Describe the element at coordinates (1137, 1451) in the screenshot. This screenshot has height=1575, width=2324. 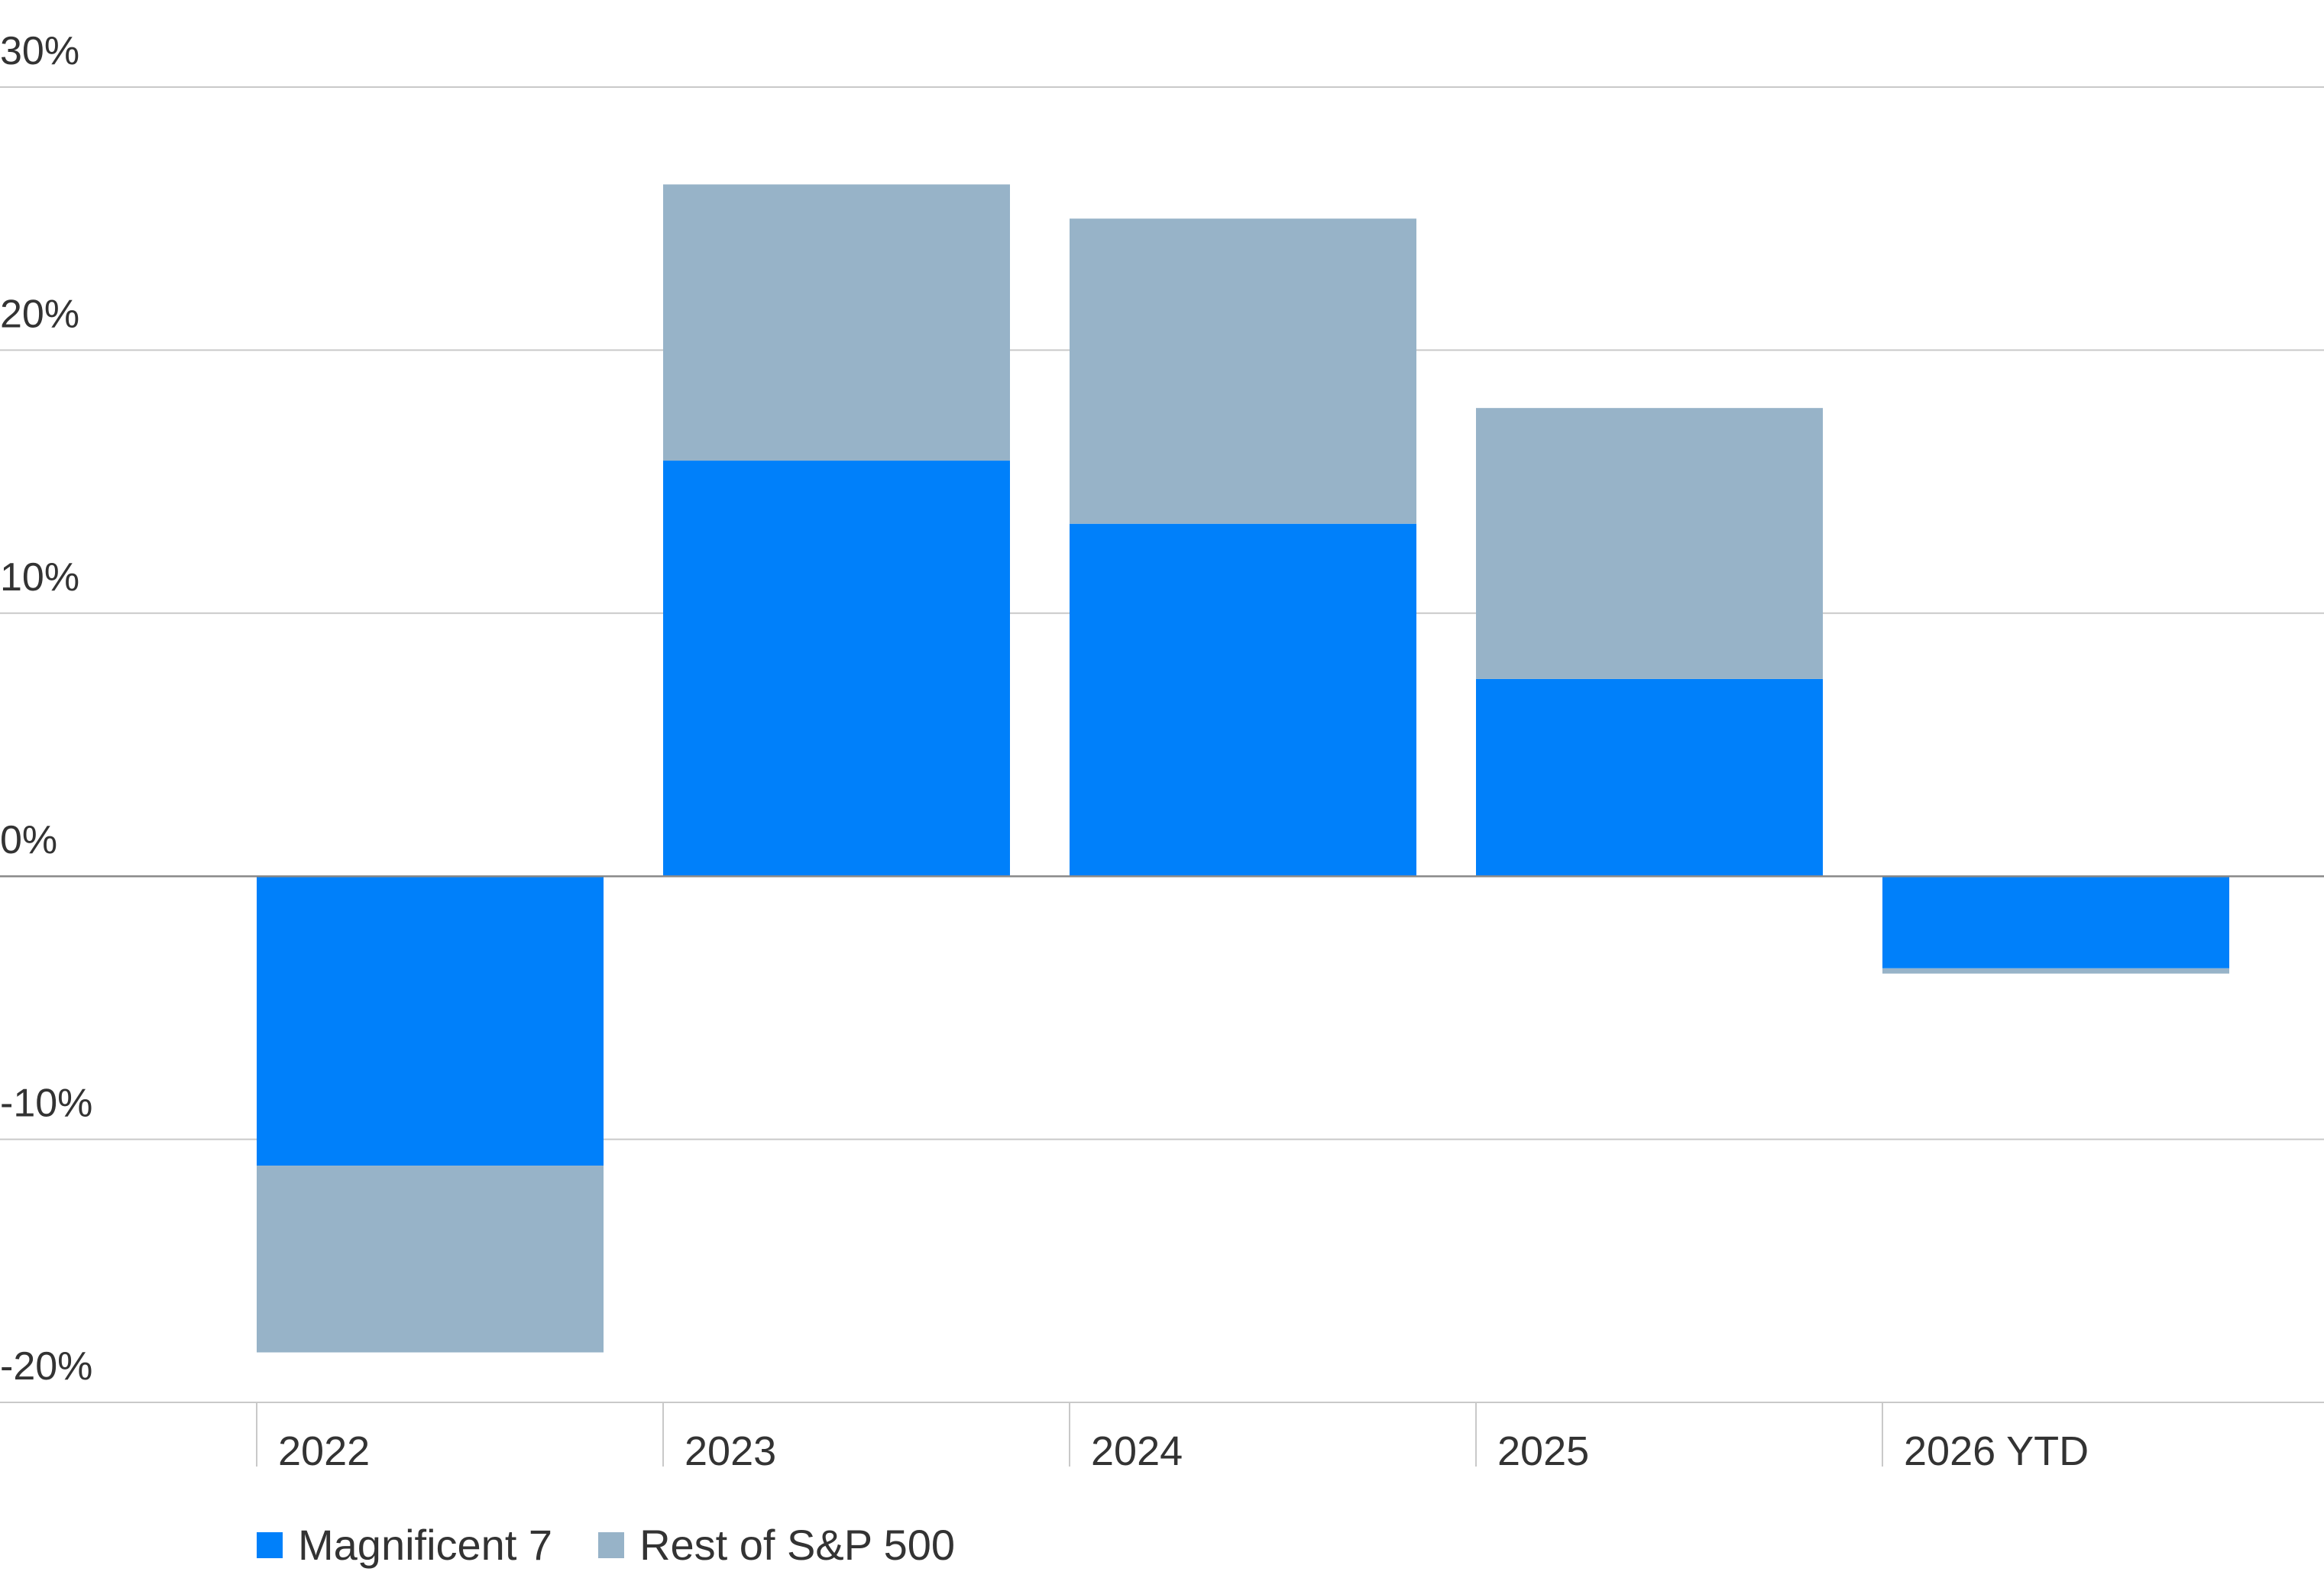
I see `x-tick-label: 2024` at that location.